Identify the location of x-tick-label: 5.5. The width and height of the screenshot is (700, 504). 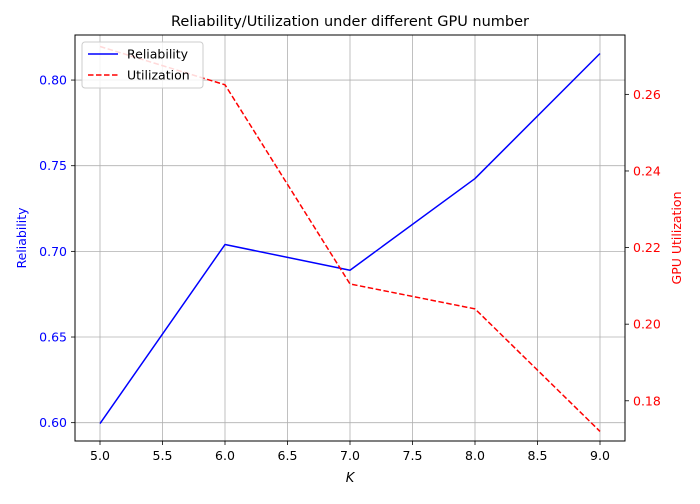
(163, 455).